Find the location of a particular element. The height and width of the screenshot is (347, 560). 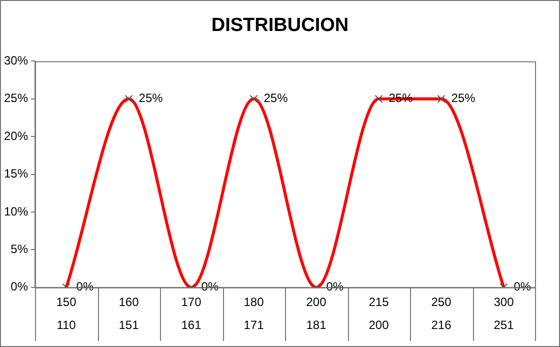

x-tick-label: 160 151 is located at coordinates (129, 313).